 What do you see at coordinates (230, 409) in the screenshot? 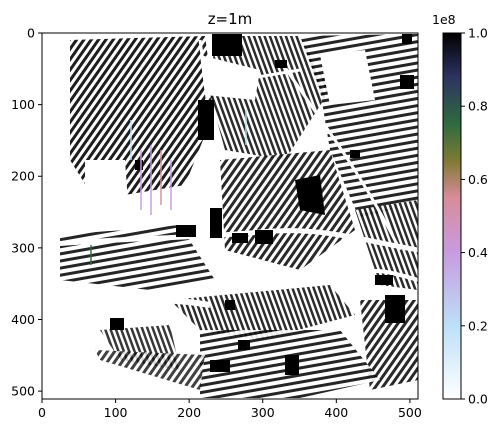
I see `x-axis: 0 100 200 300 400 500` at bounding box center [230, 409].